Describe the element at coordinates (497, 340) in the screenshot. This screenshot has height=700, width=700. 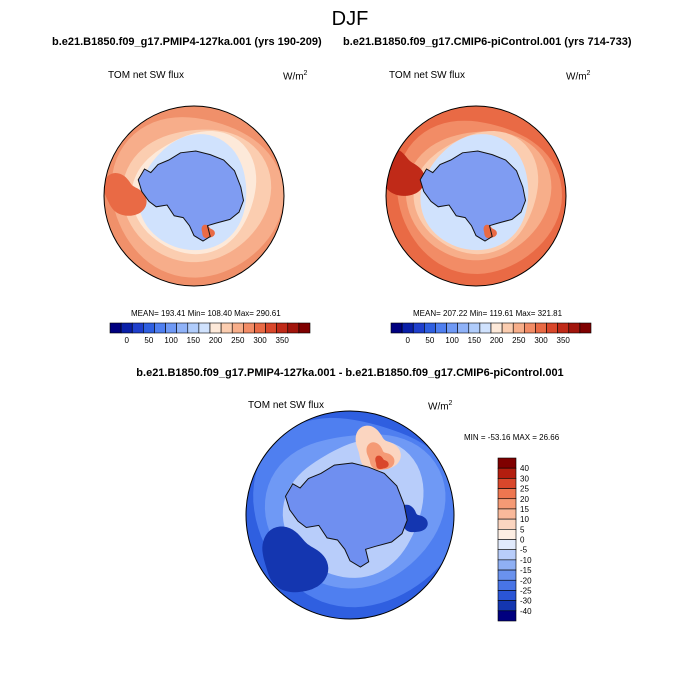
I see `panel2-colorbar-tick-label: 200` at that location.